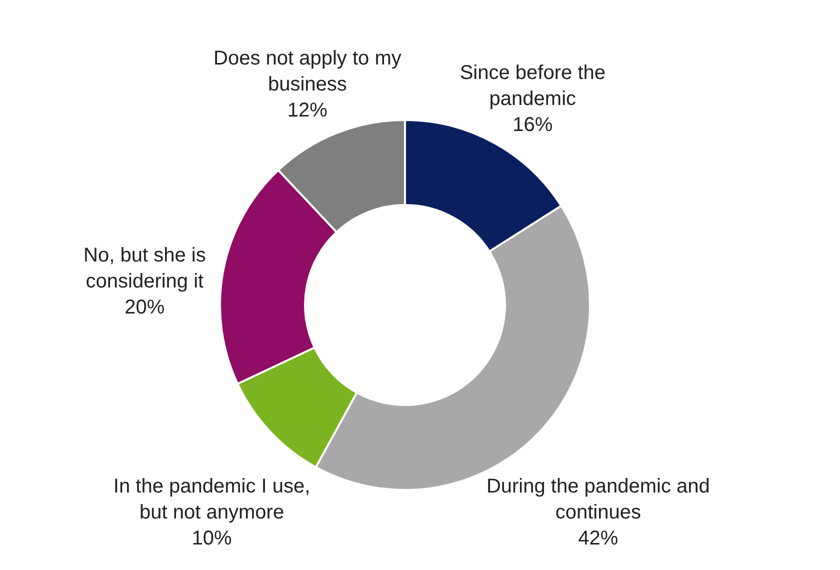 The image size is (840, 570). Describe the element at coordinates (532, 125) in the screenshot. I see `data-label: 16%` at that location.